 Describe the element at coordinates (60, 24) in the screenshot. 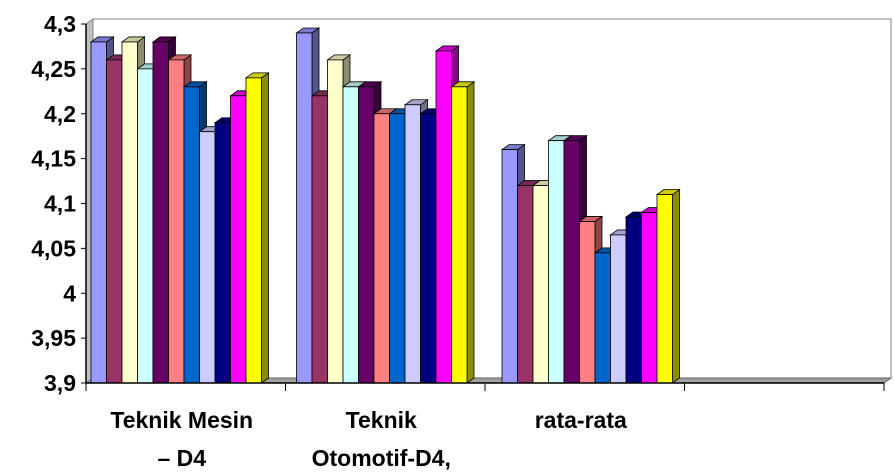

I see `y-tick-label: 4,3` at that location.